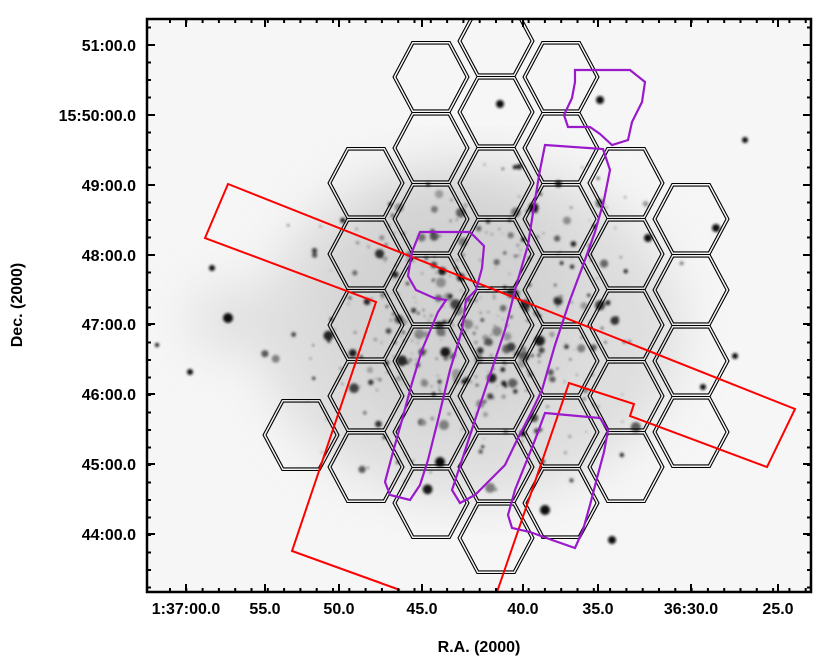 This screenshot has height=671, width=830. Describe the element at coordinates (479, 647) in the screenshot. I see `x-axis-title: R.A. (2000)` at that location.